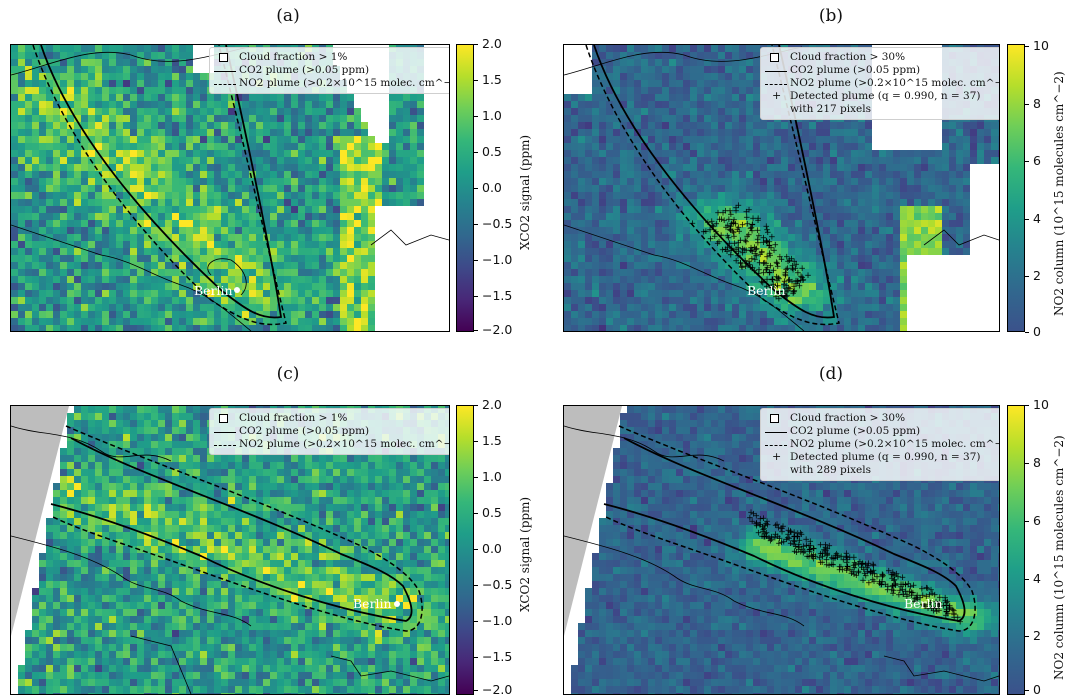 This screenshot has height=697, width=1070. What do you see at coordinates (882, 70) in the screenshot?
I see `legend-item: CO2 plume (>0.05 ppm)` at bounding box center [882, 70].